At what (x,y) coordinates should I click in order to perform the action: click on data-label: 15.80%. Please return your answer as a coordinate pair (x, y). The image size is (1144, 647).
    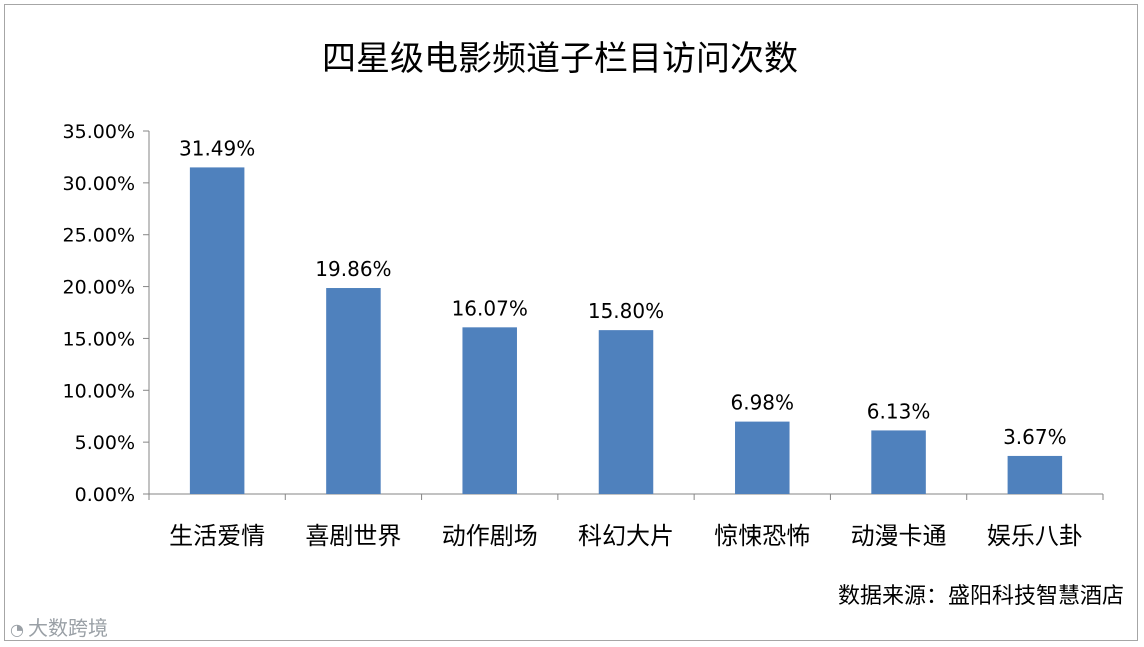
    Looking at the image, I should click on (626, 311).